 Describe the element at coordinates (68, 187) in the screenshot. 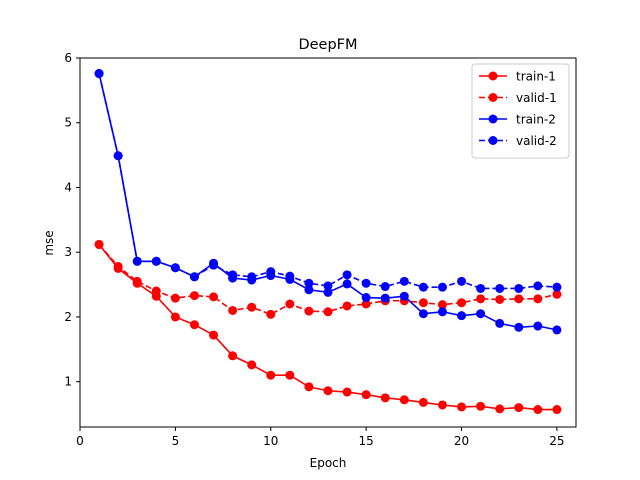

I see `y-tick-label: 4` at that location.